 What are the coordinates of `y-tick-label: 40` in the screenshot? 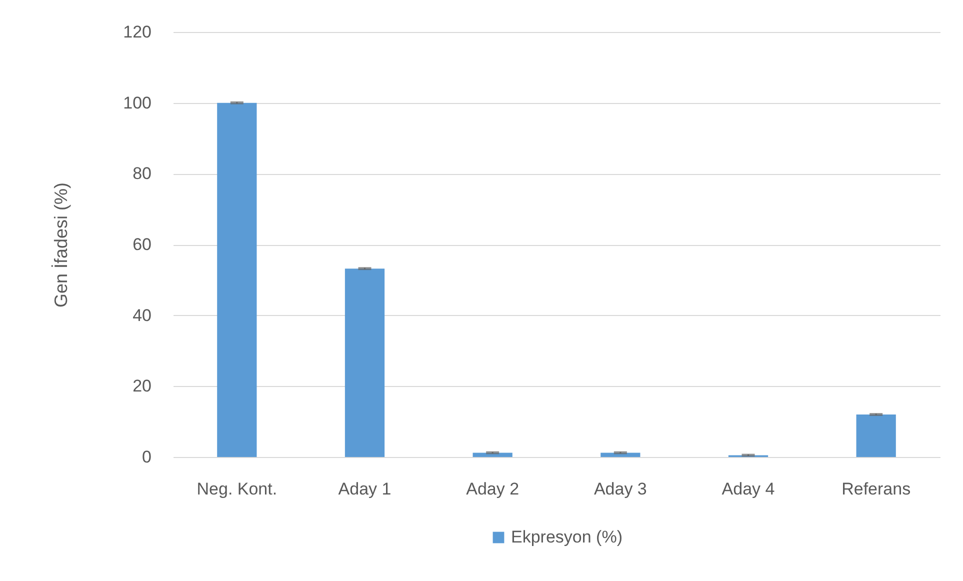 It's located at (142, 315).